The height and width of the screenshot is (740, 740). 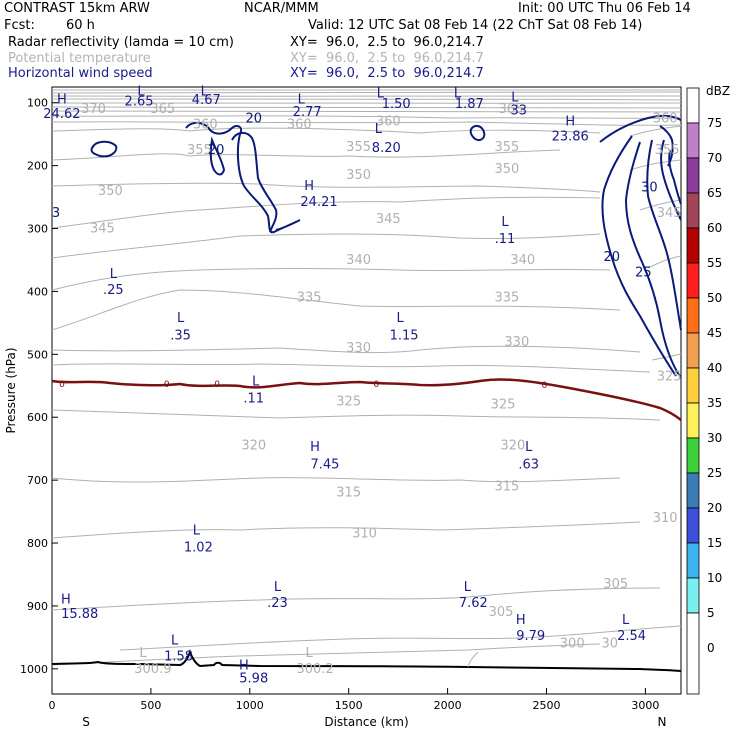 What do you see at coordinates (121, 42) in the screenshot?
I see `field1-label: Radar reflectivity (lamda = 10 cm)` at bounding box center [121, 42].